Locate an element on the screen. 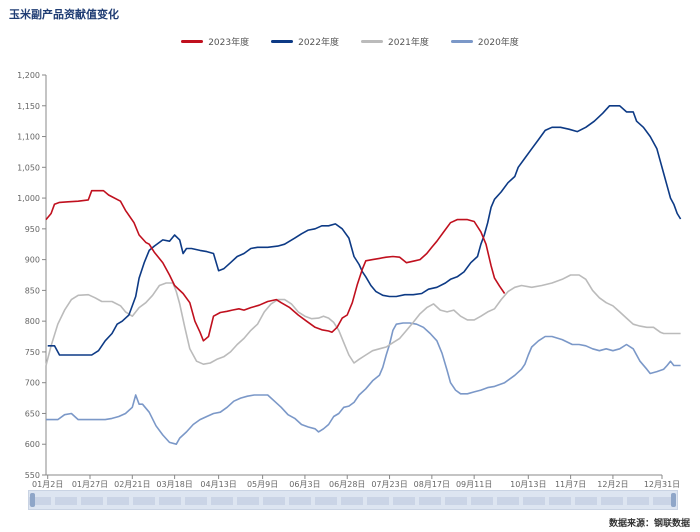 The width and height of the screenshot is (700, 532). x-tick-label: 07月23日 is located at coordinates (389, 484).